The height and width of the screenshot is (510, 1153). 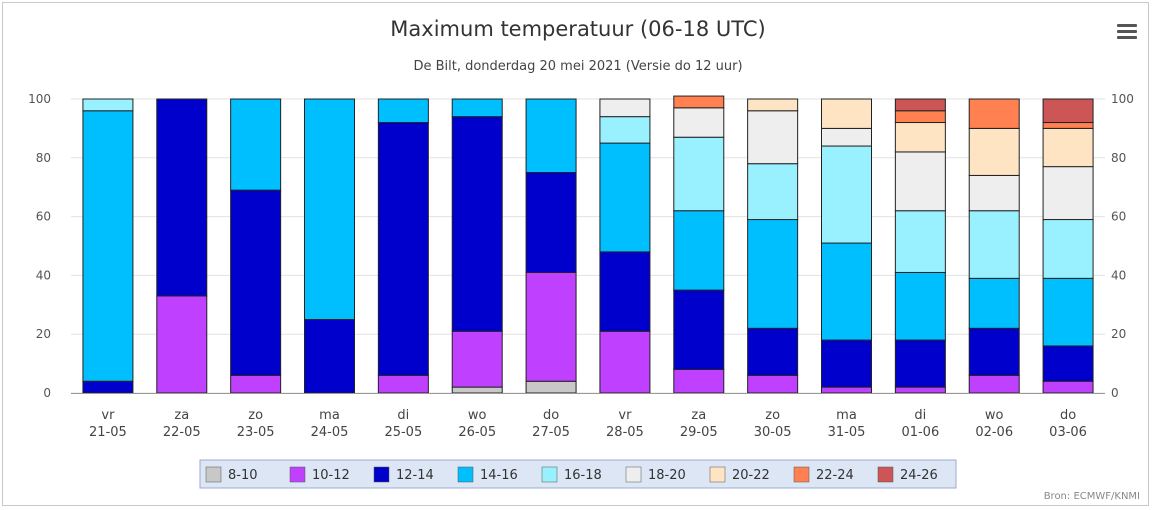 What do you see at coordinates (919, 475) in the screenshot?
I see `legend-label-8: 24-26` at bounding box center [919, 475].